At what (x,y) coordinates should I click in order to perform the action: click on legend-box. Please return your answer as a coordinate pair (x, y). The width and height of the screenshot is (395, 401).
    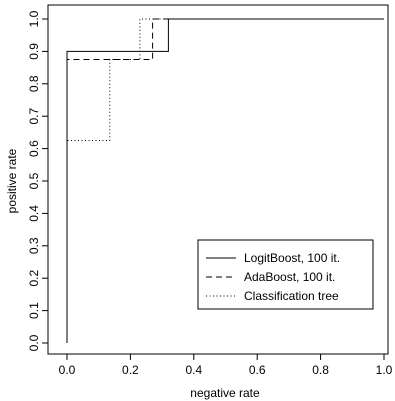
    Looking at the image, I should click on (285, 274).